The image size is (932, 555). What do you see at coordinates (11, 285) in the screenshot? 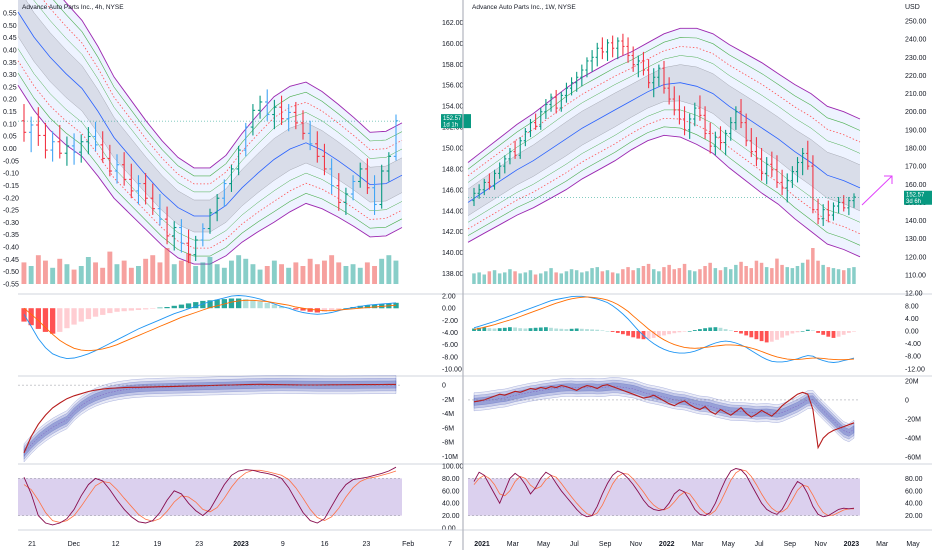
I see `left-scale-tick-label: -0.55` at bounding box center [11, 285].